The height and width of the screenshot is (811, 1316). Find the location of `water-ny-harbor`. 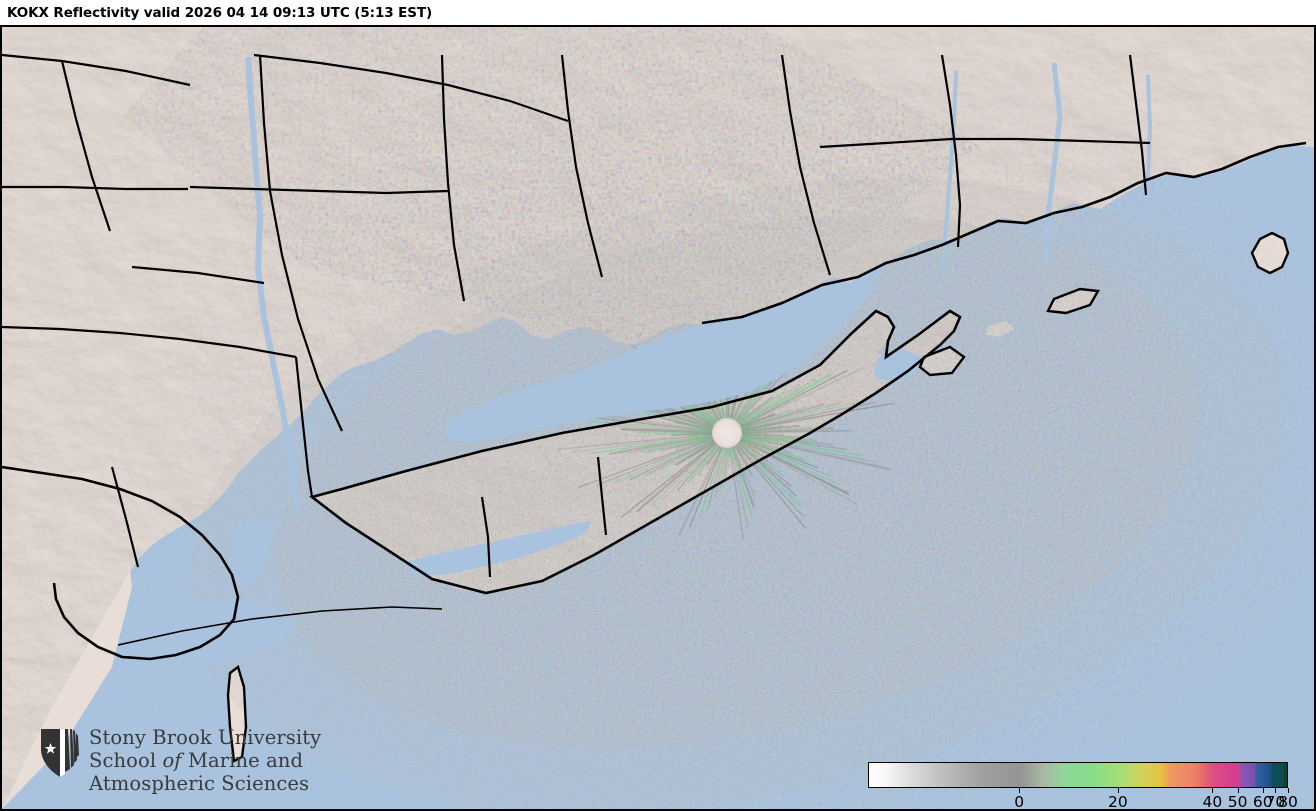

water-ny-harbor is located at coordinates (218, 632).